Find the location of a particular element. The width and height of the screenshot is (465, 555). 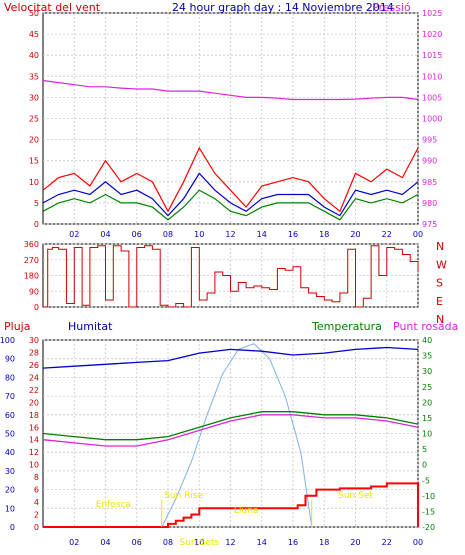

rain-y-tick-label: 18 is located at coordinates (34, 415).